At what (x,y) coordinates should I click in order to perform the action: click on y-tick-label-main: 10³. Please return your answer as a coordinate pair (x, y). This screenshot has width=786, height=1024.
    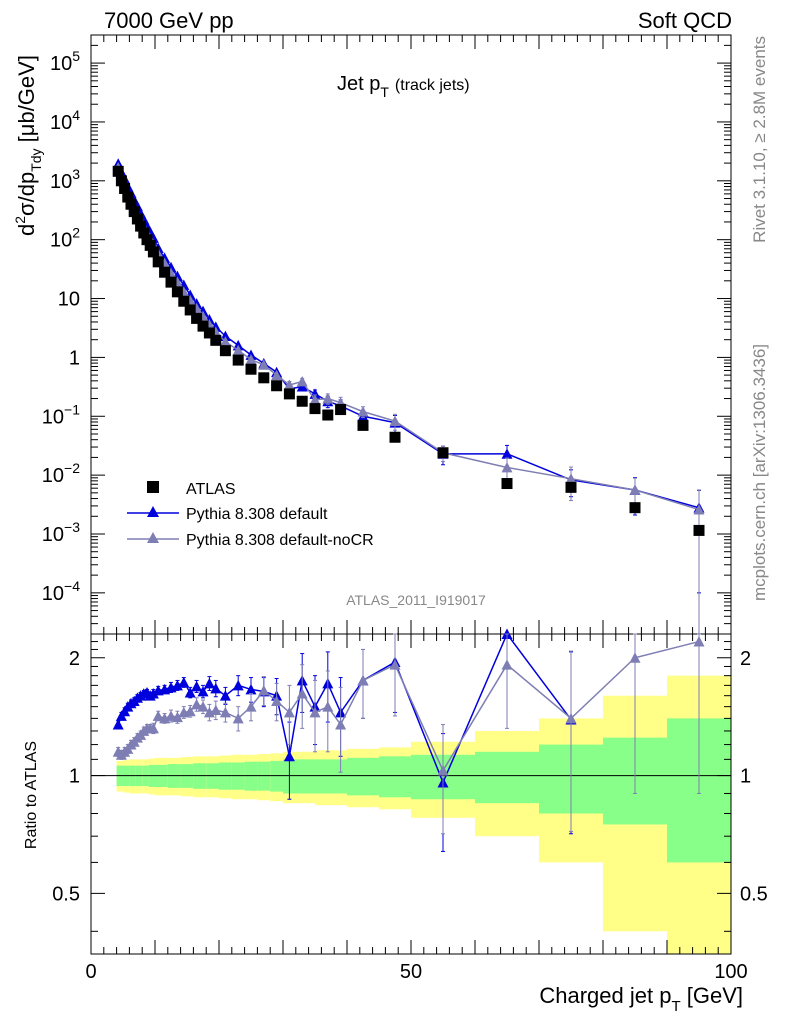
    Looking at the image, I should click on (65, 179).